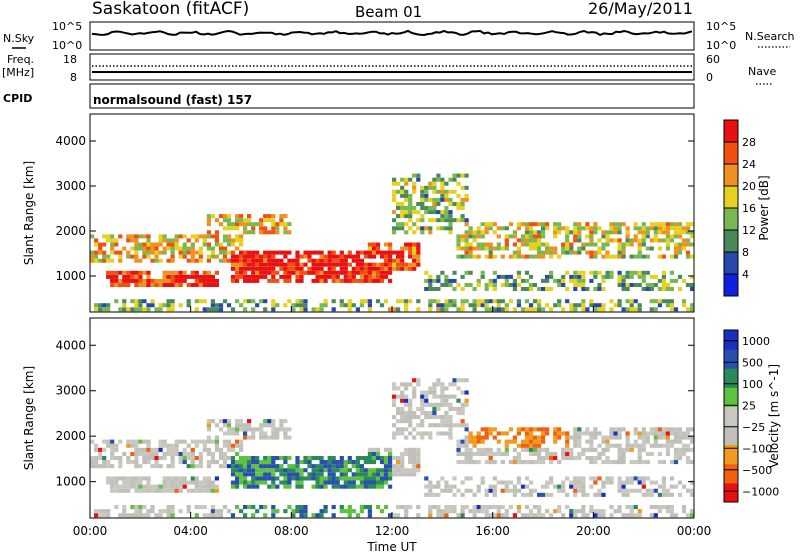 Image resolution: width=800 pixels, height=554 pixels. I want to click on freq-panel: Freq. [MHz] 18 8 60 0 Nave, so click(389, 69).